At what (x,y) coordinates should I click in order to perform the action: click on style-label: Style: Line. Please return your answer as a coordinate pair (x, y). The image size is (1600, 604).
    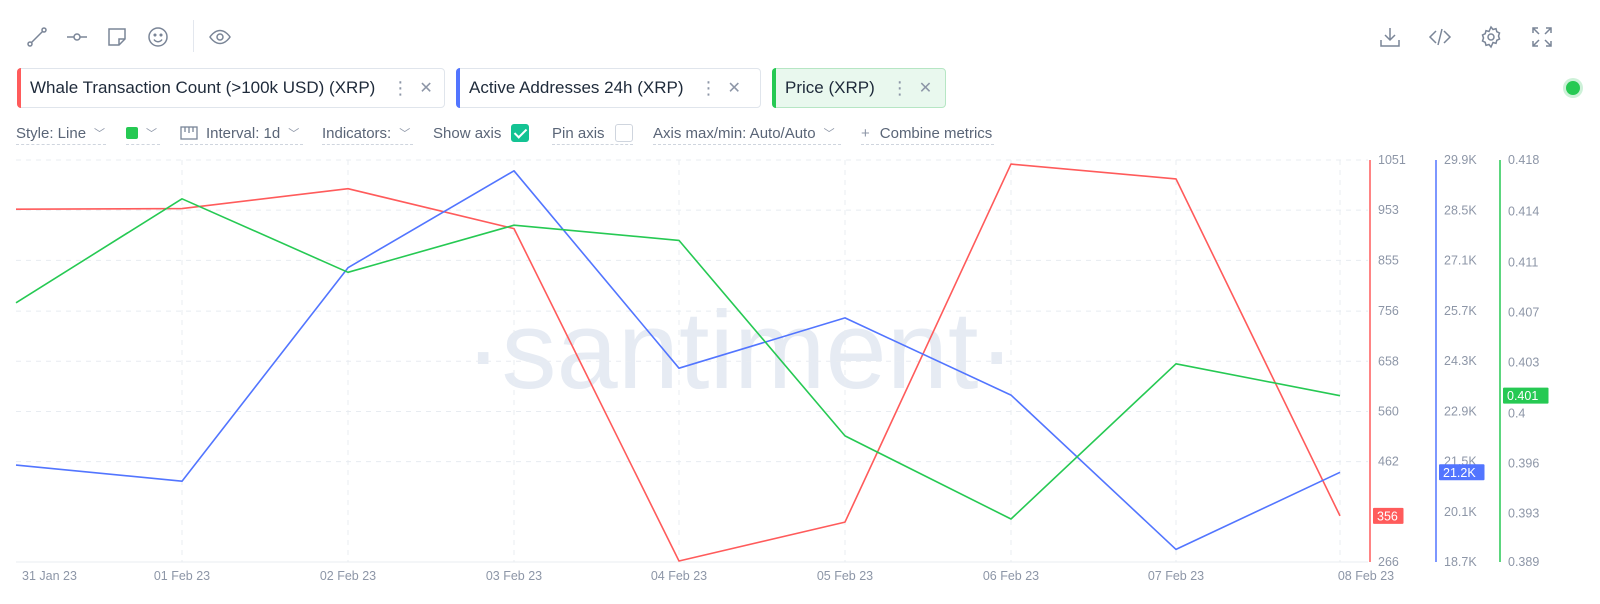
    Looking at the image, I should click on (51, 133).